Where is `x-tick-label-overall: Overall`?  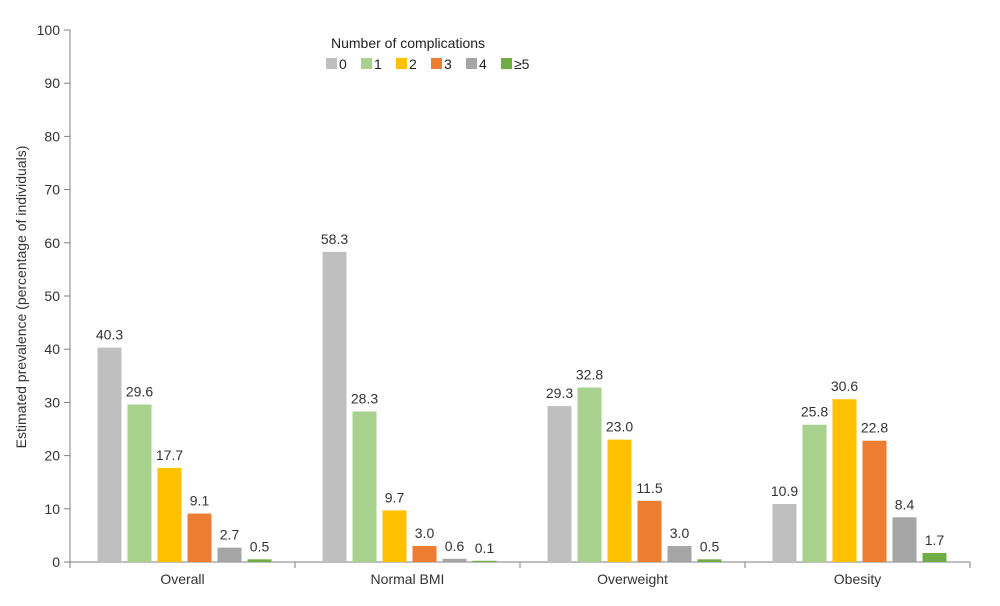
x-tick-label-overall: Overall is located at coordinates (182, 579).